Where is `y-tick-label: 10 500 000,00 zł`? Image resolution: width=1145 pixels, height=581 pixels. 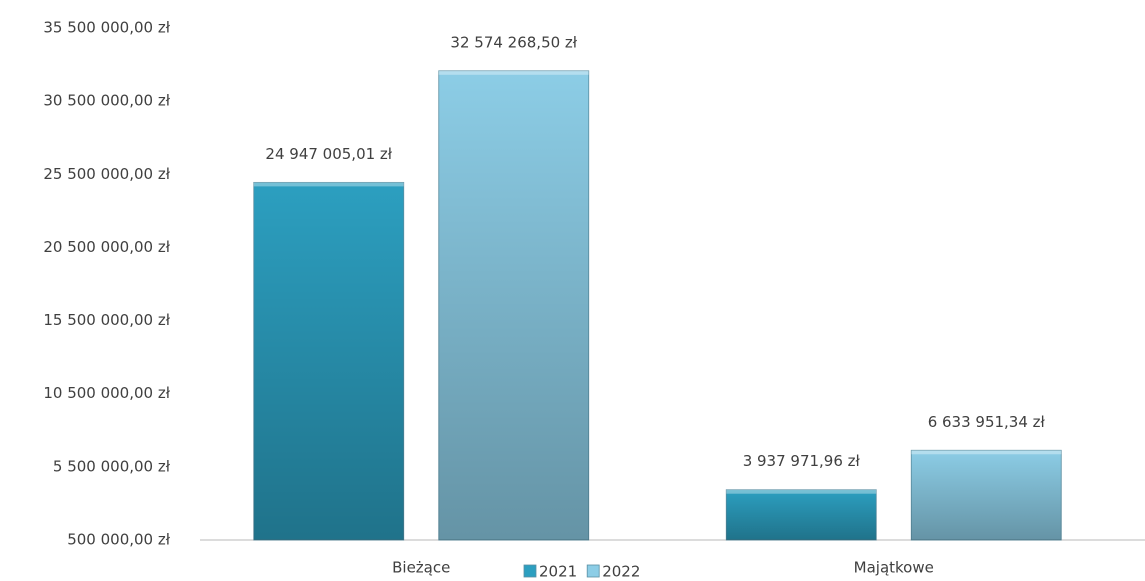 y-tick-label: 10 500 000,00 zł is located at coordinates (106, 393).